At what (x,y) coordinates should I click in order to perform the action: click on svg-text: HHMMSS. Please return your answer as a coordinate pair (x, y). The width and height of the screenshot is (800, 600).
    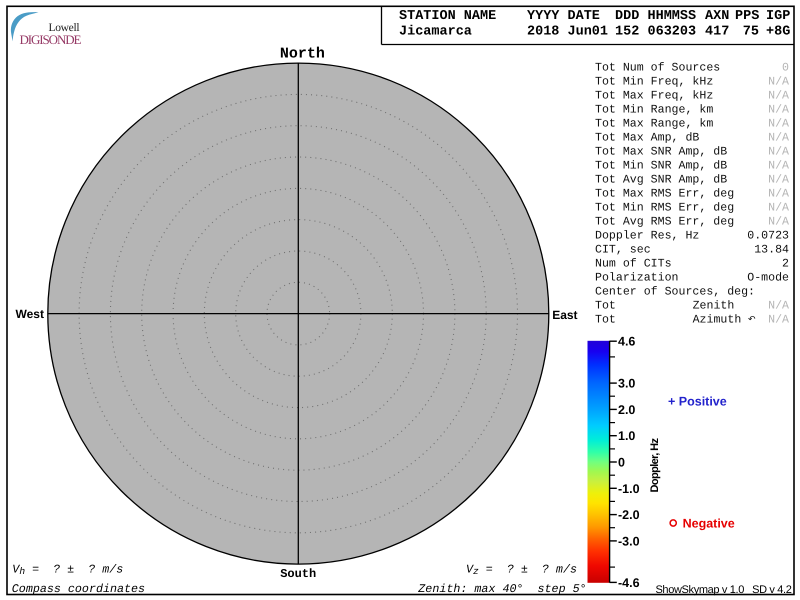
    Looking at the image, I should click on (672, 16).